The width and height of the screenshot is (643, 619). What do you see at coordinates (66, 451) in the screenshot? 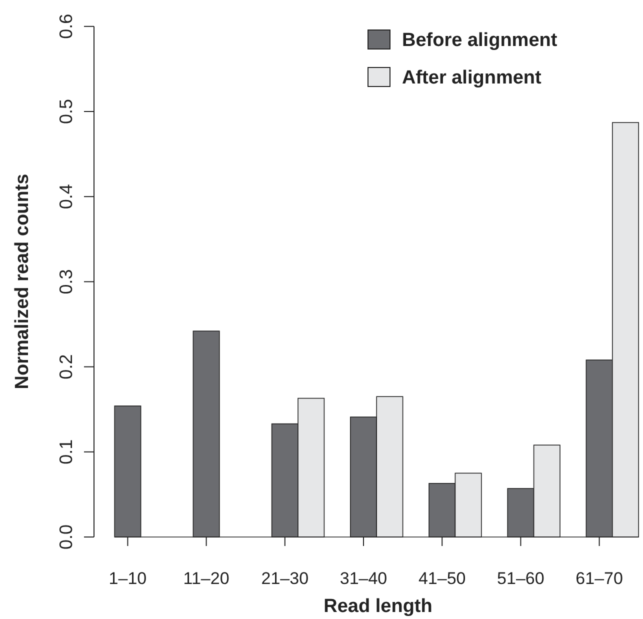
I see `y-tick-label: 0.1` at bounding box center [66, 451].